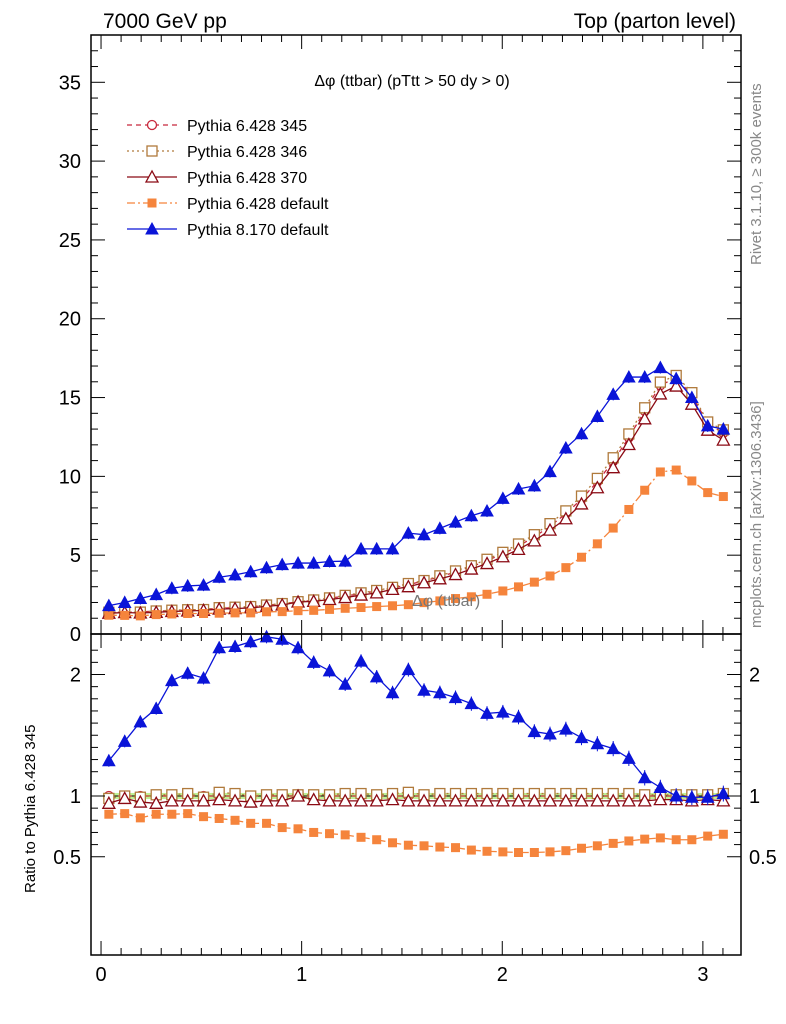 The height and width of the screenshot is (1024, 786). What do you see at coordinates (75, 635) in the screenshot?
I see `y-tick-label: 0` at bounding box center [75, 635].